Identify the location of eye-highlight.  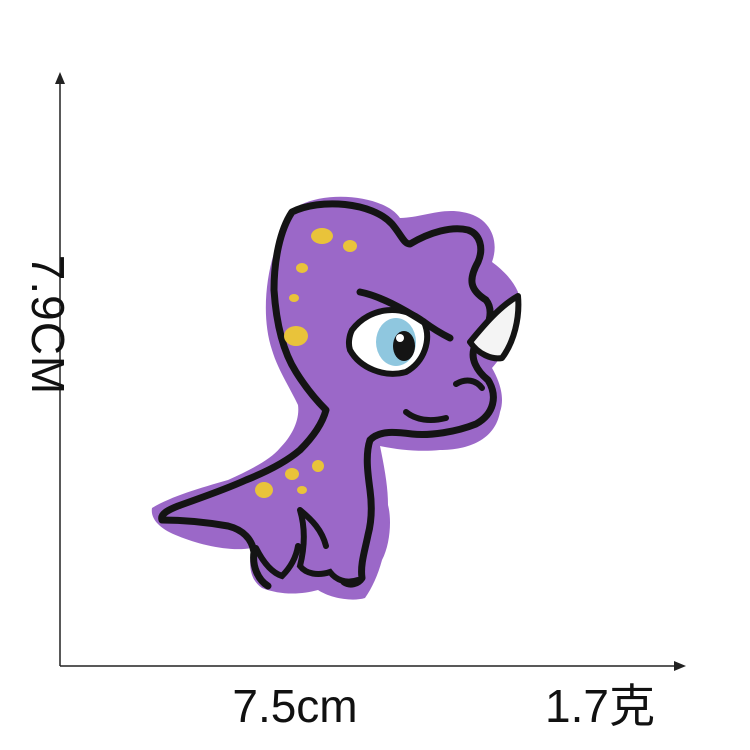
(400, 338).